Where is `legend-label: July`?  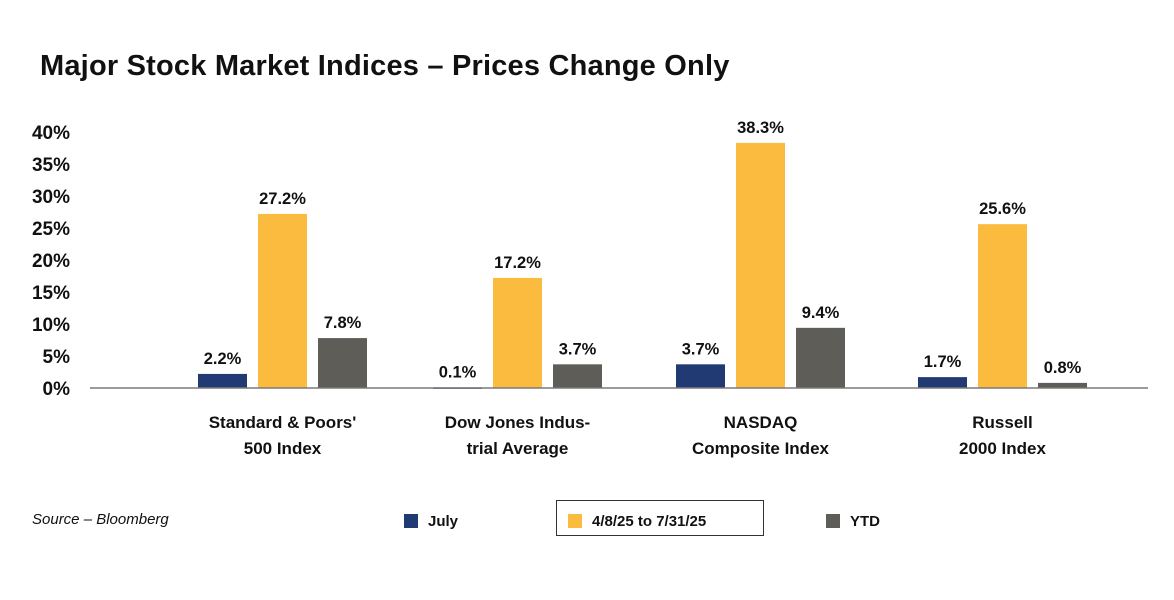
legend-label: July is located at coordinates (443, 521).